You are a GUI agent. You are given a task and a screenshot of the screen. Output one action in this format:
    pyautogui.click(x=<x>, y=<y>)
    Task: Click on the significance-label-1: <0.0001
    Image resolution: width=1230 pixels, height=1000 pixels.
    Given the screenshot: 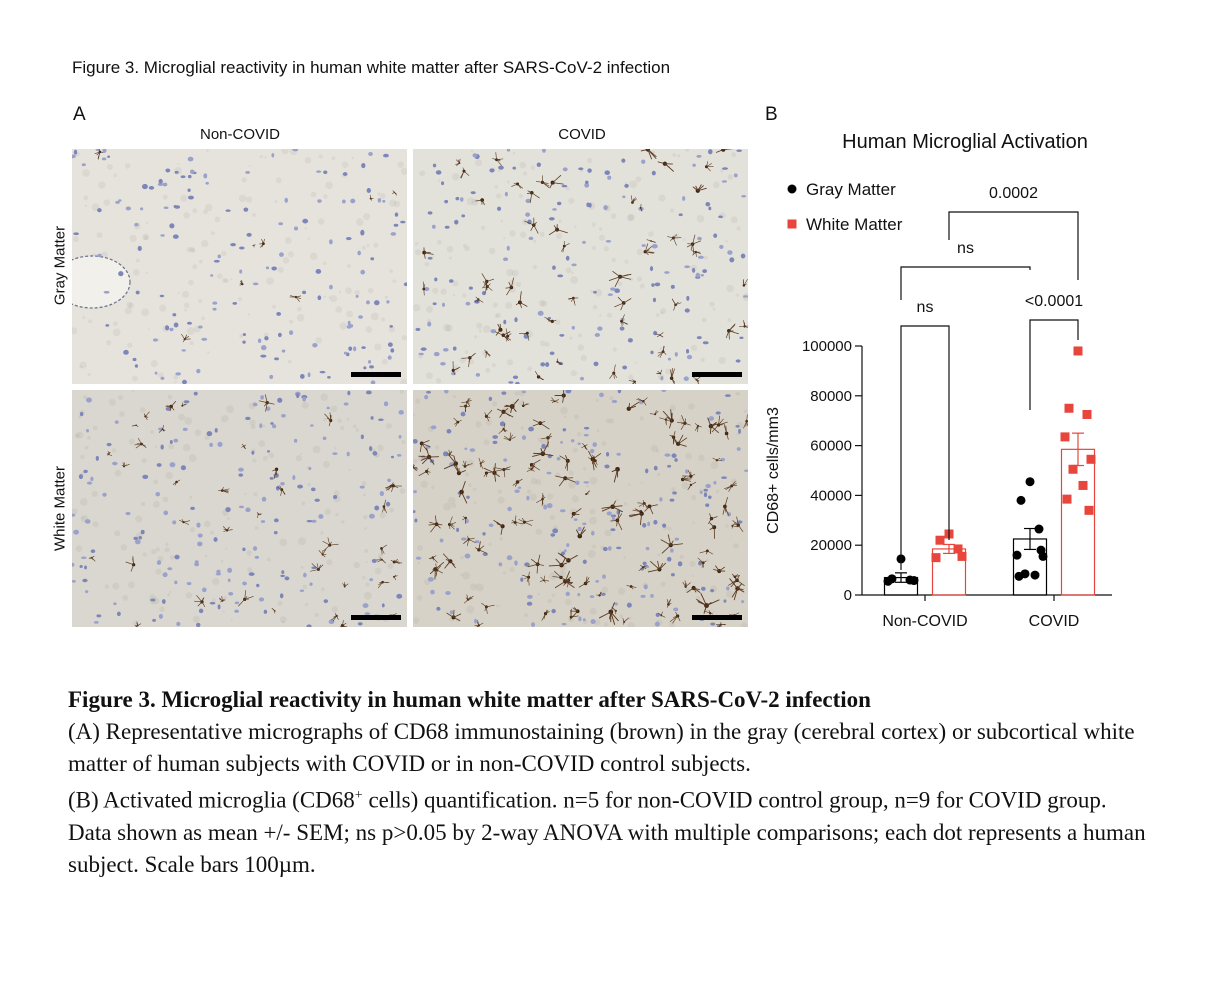 What is the action you would take?
    pyautogui.click(x=1054, y=301)
    